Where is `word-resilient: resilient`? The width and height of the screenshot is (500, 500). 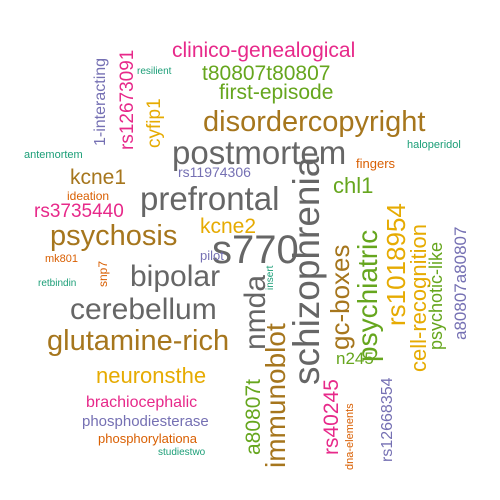
word-resilient: resilient is located at coordinates (154, 71).